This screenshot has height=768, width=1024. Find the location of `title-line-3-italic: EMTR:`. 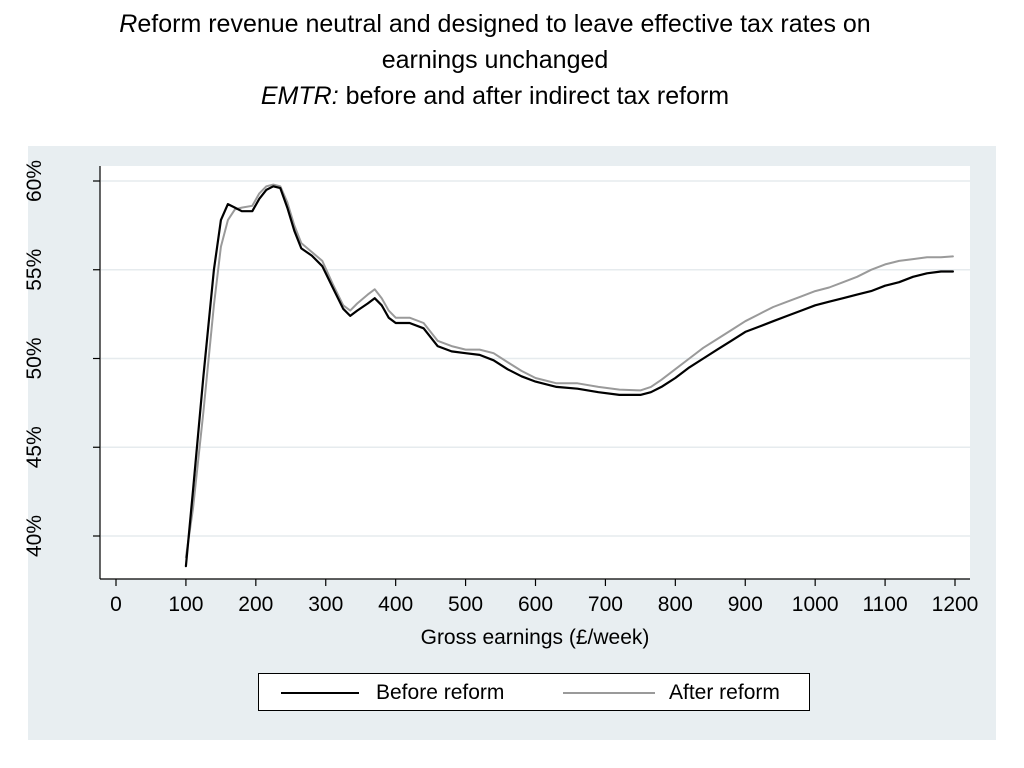

title-line-3-italic: EMTR: is located at coordinates (299, 96).